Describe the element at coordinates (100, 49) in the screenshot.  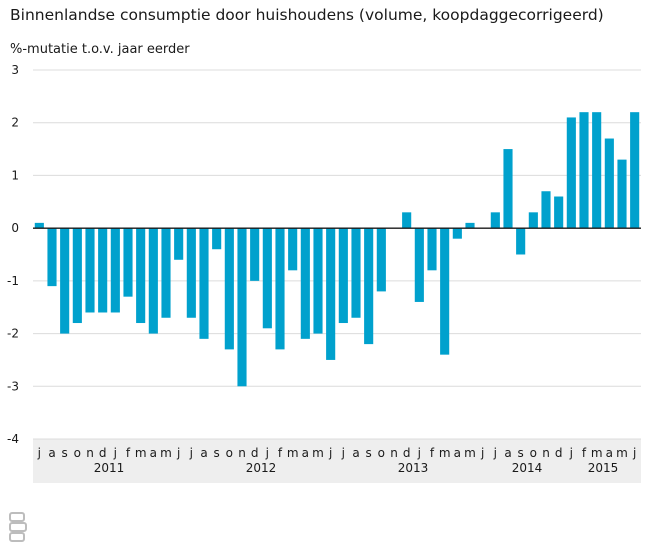
I see `y-axis-label: %-mutatie t.o.v. jaar eerder` at that location.